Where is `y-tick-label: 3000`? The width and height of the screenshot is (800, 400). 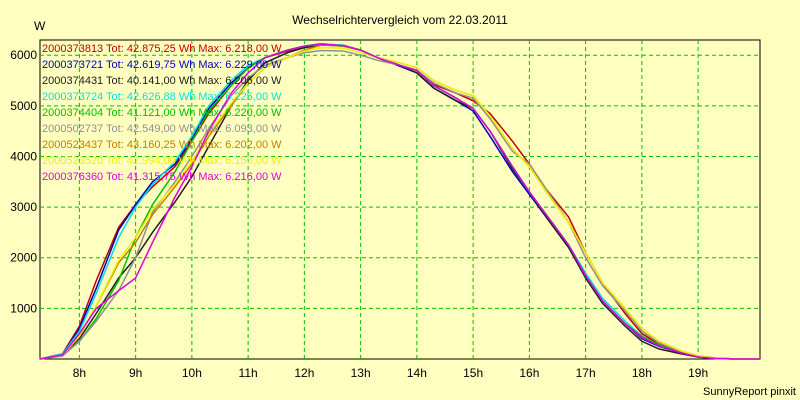
y-tick-label: 3000 is located at coordinates (23, 207).